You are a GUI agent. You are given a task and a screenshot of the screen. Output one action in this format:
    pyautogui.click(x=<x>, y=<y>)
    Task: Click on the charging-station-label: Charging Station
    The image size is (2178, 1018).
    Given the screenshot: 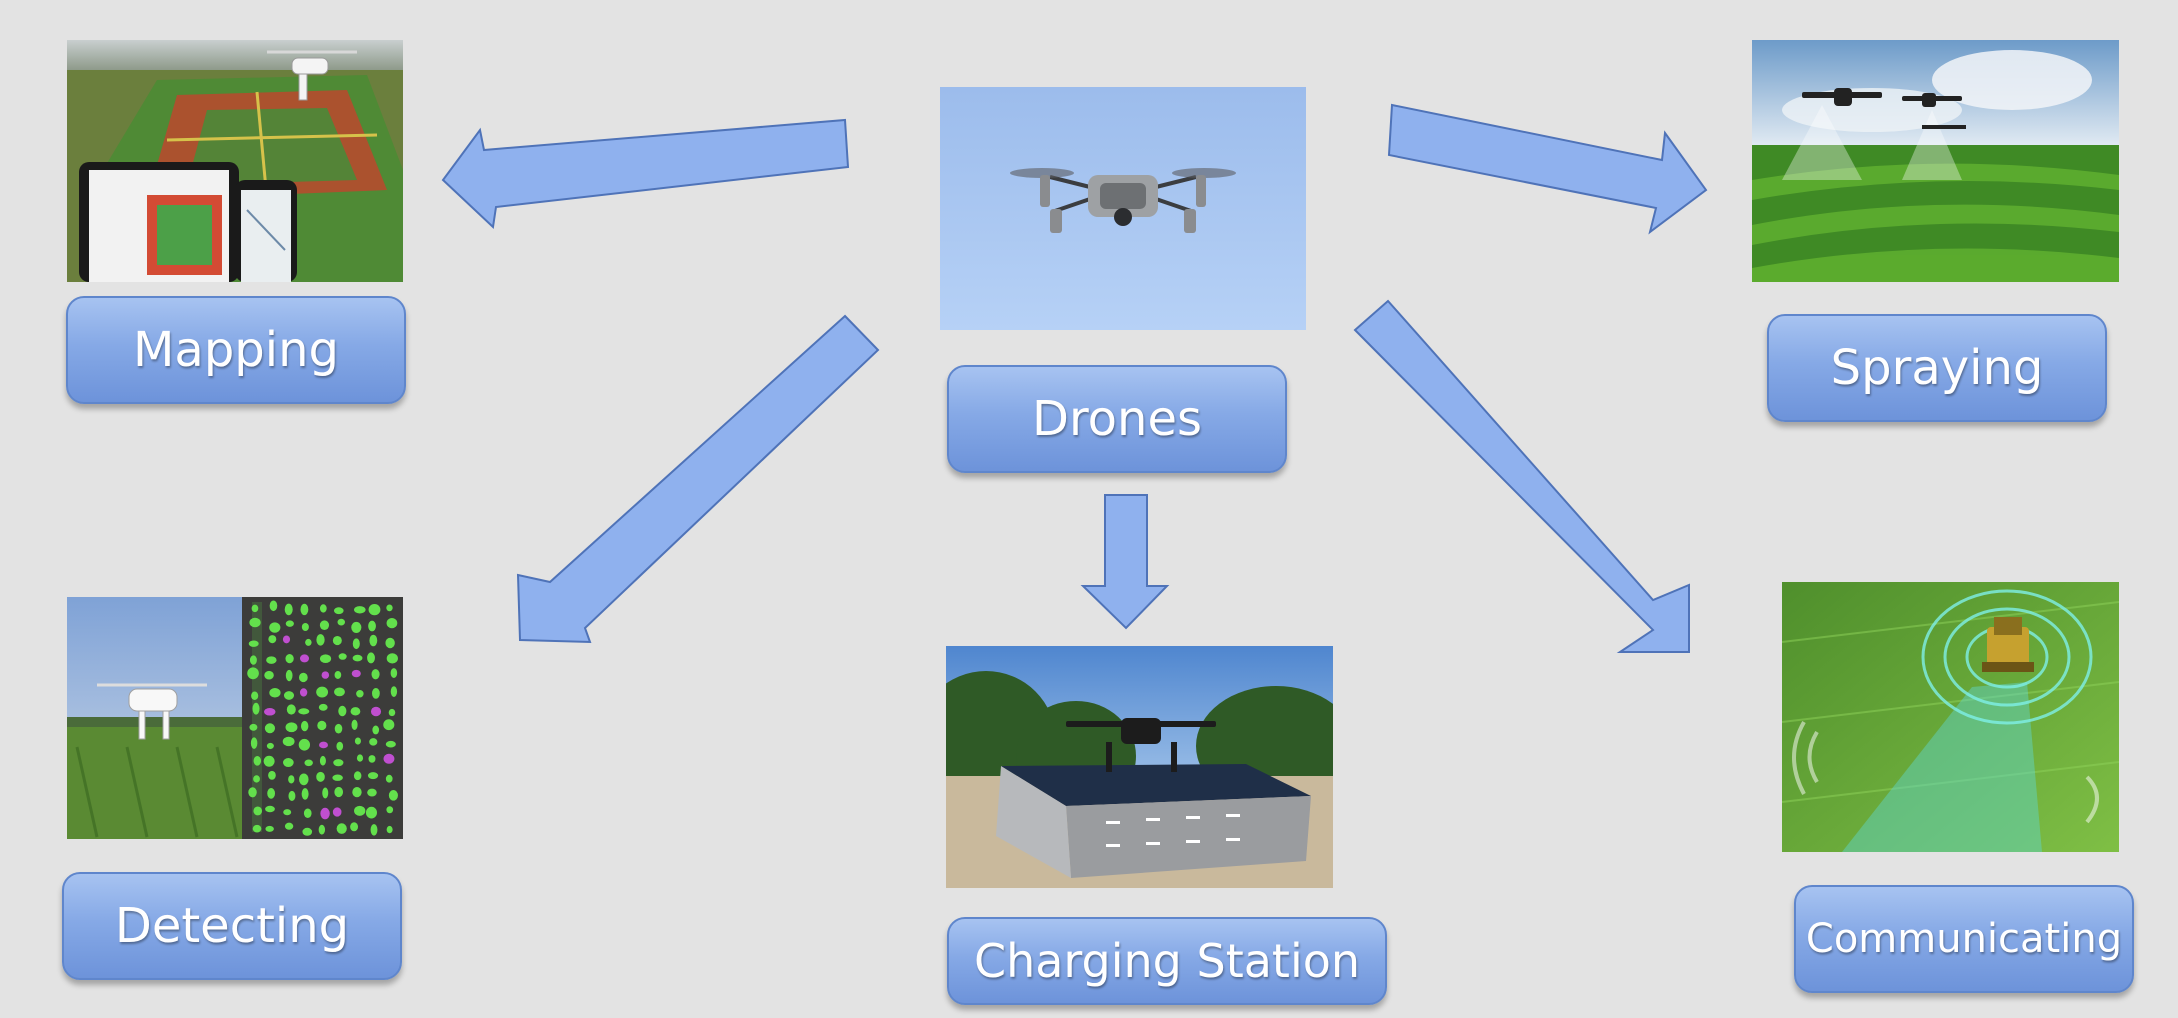 What is the action you would take?
    pyautogui.click(x=1167, y=961)
    